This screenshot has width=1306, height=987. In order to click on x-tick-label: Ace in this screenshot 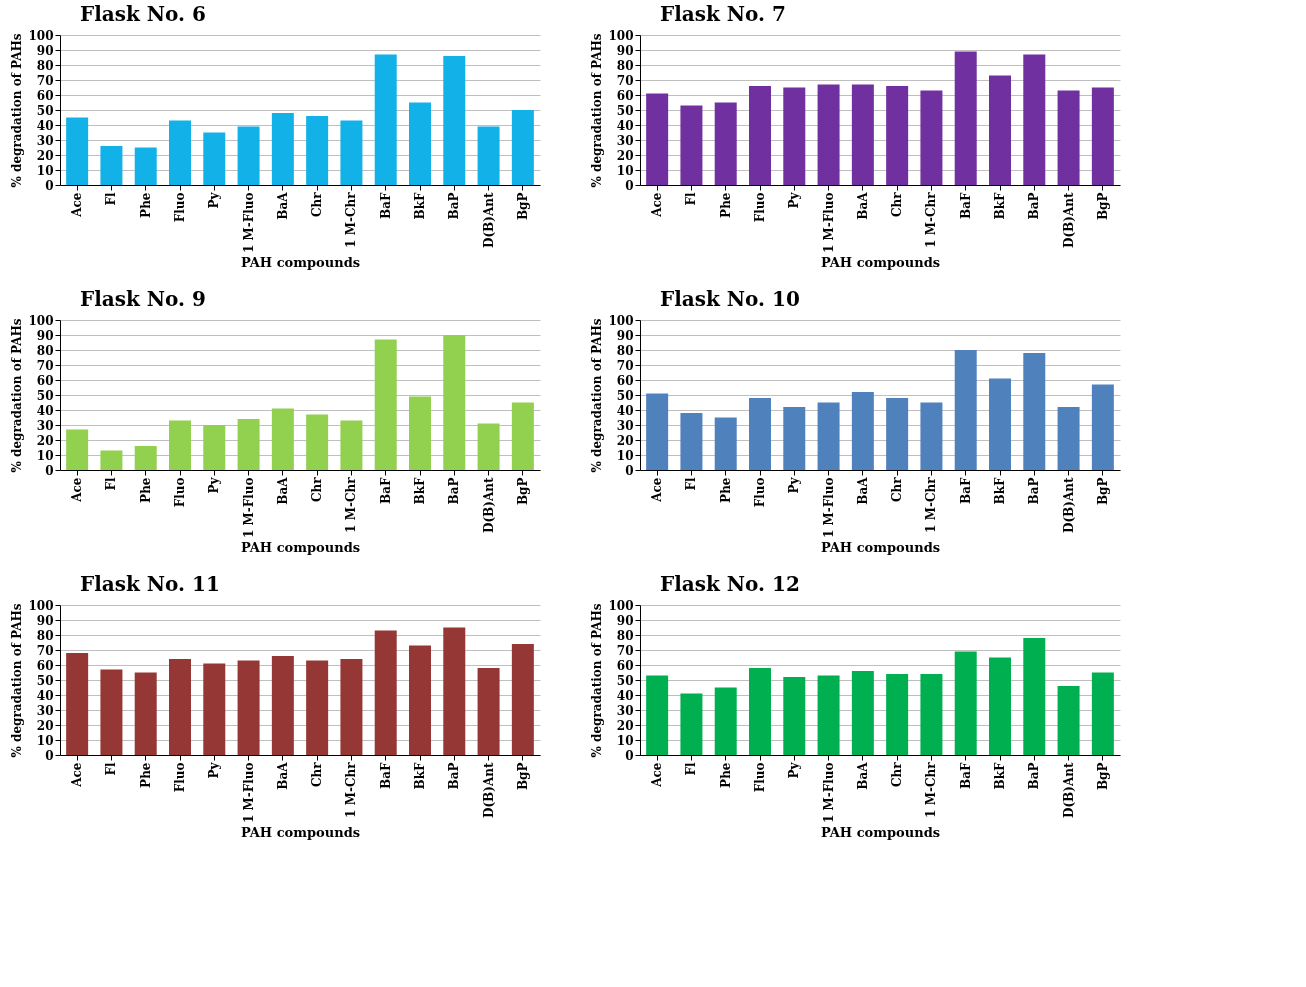, I will do `click(657, 205)`.